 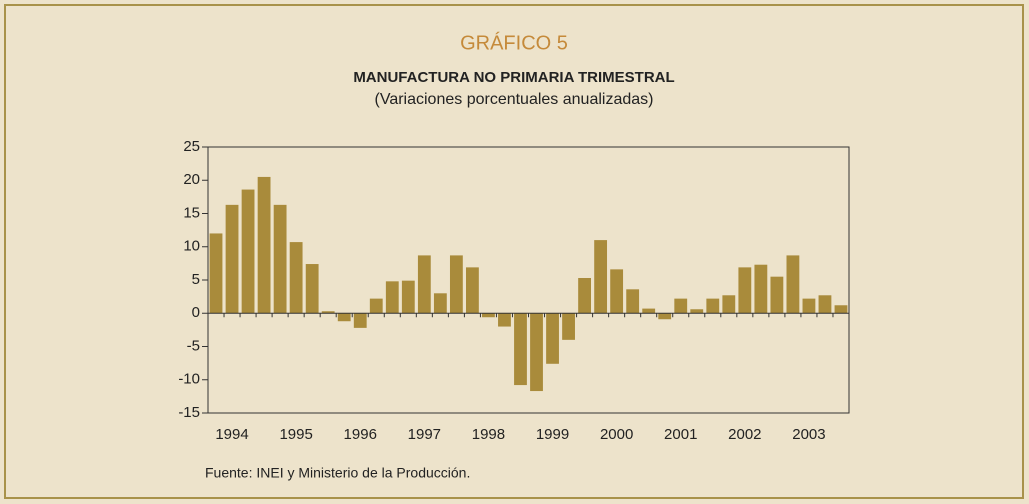 I want to click on y-tick-label: -15, so click(x=189, y=412).